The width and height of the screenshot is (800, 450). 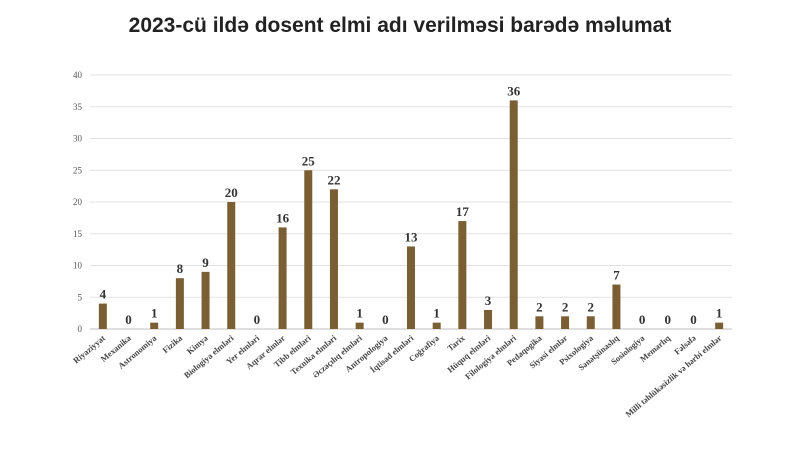 I want to click on data-label: 4, so click(x=103, y=294).